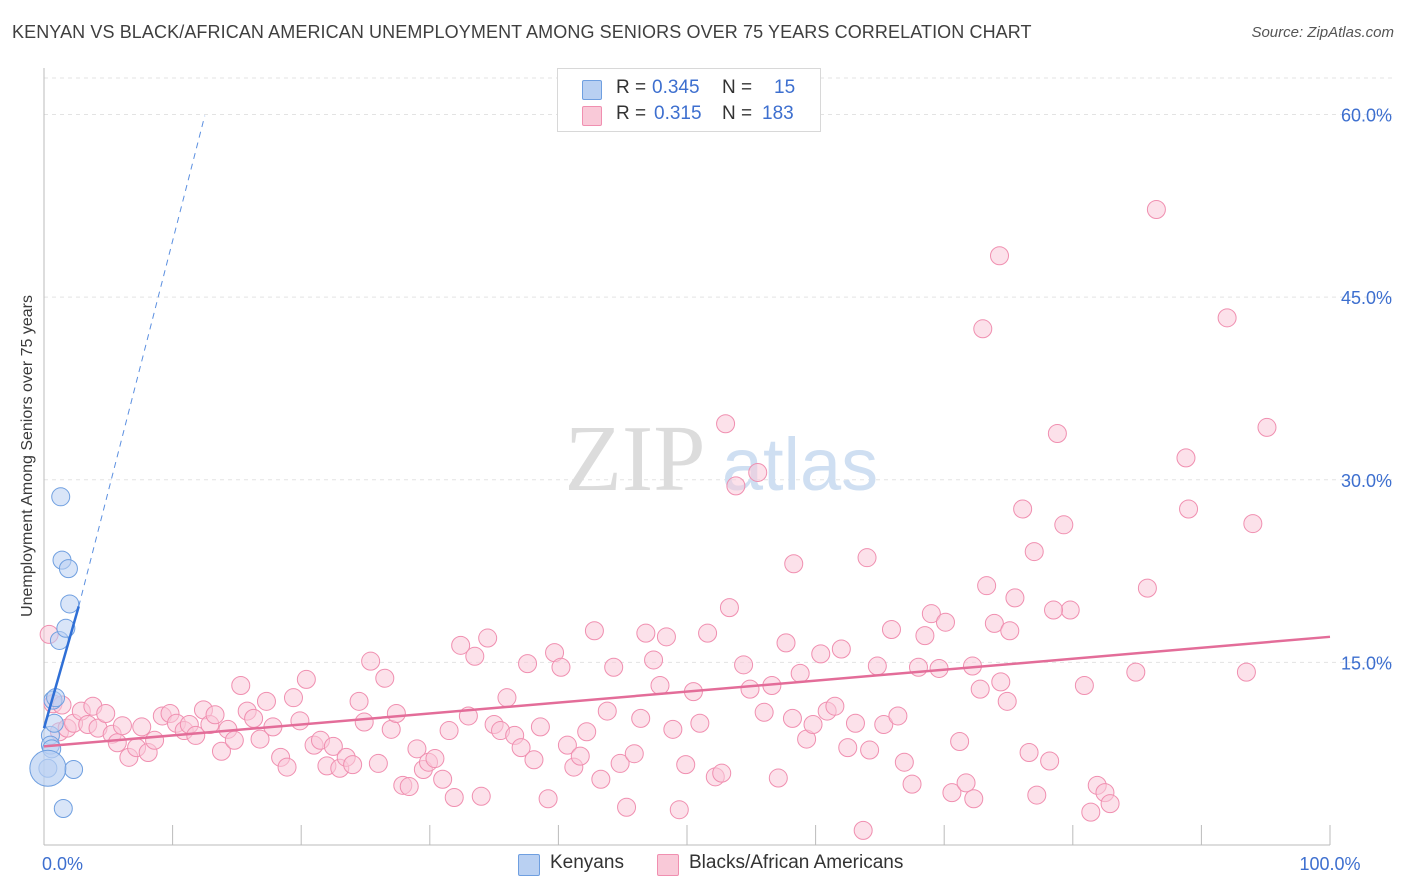 This screenshot has width=1406, height=892. What do you see at coordinates (1322, 32) in the screenshot?
I see `source-label: Source: ZipAtlas.com` at bounding box center [1322, 32].